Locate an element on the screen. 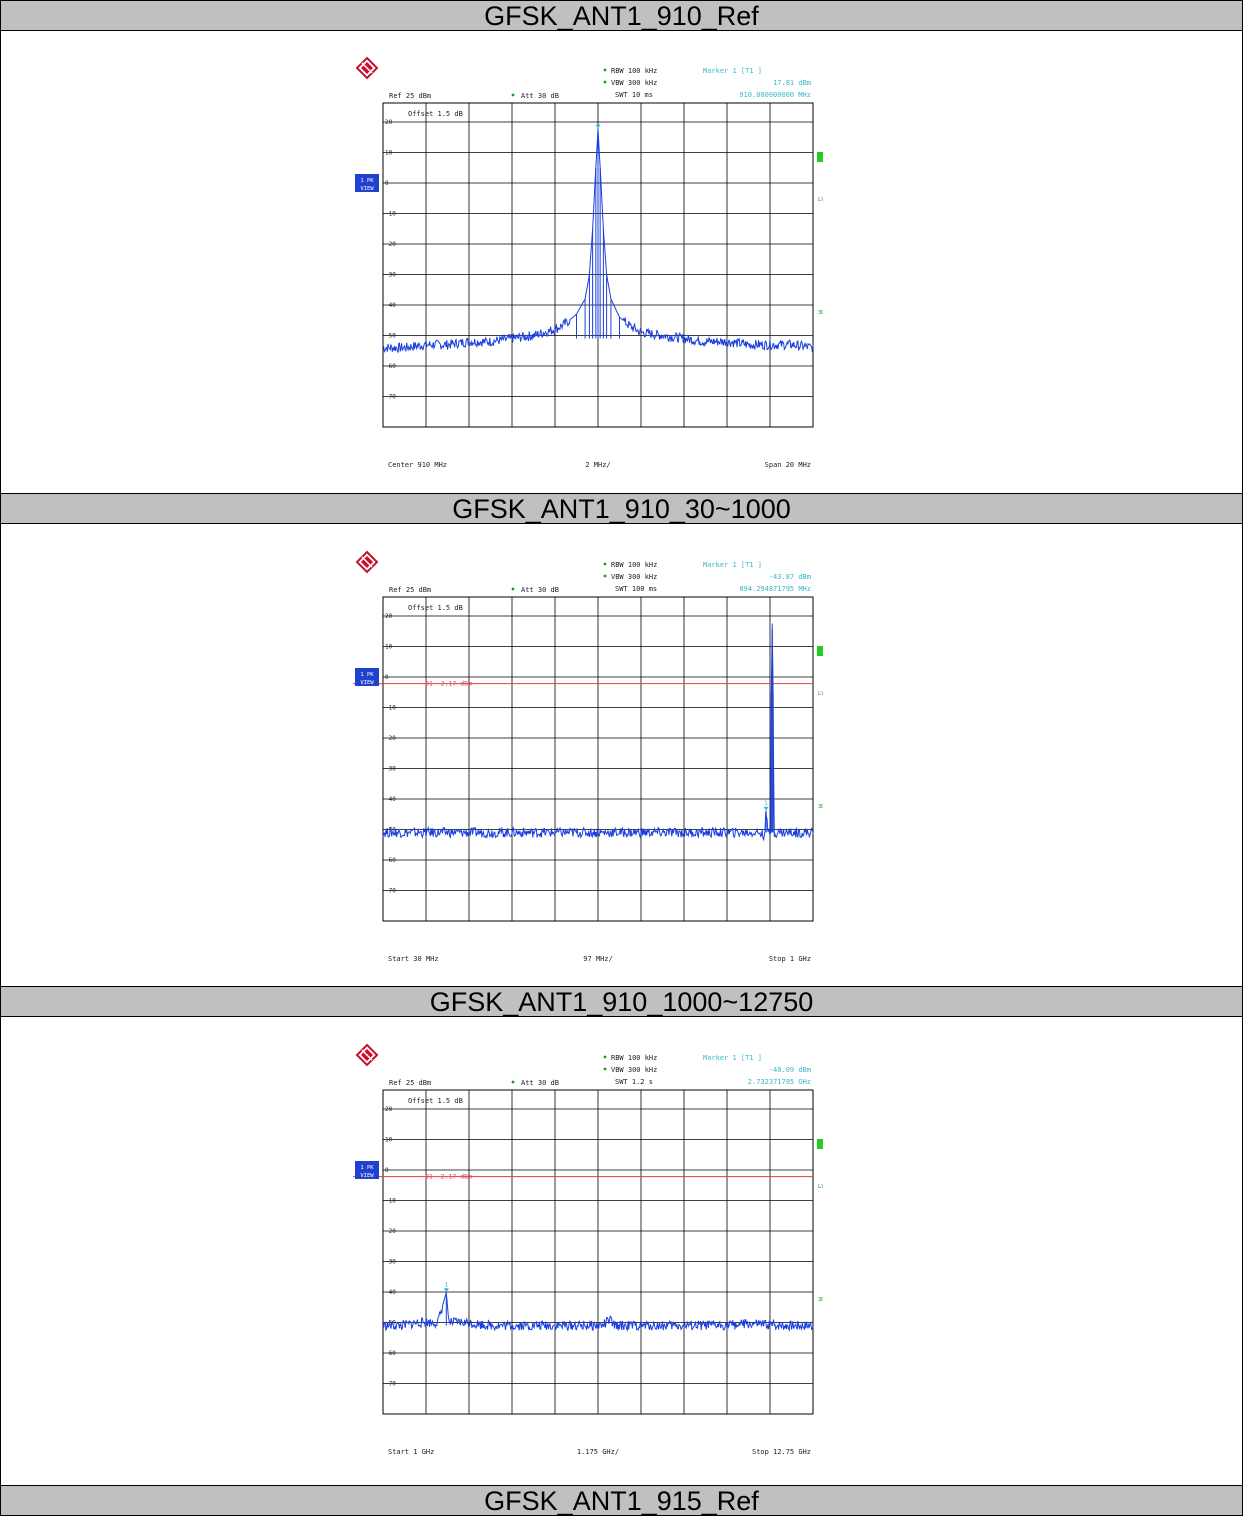 This screenshot has height=1517, width=1245. x-right-label: Stop 12.75 GHz is located at coordinates (781, 1452).